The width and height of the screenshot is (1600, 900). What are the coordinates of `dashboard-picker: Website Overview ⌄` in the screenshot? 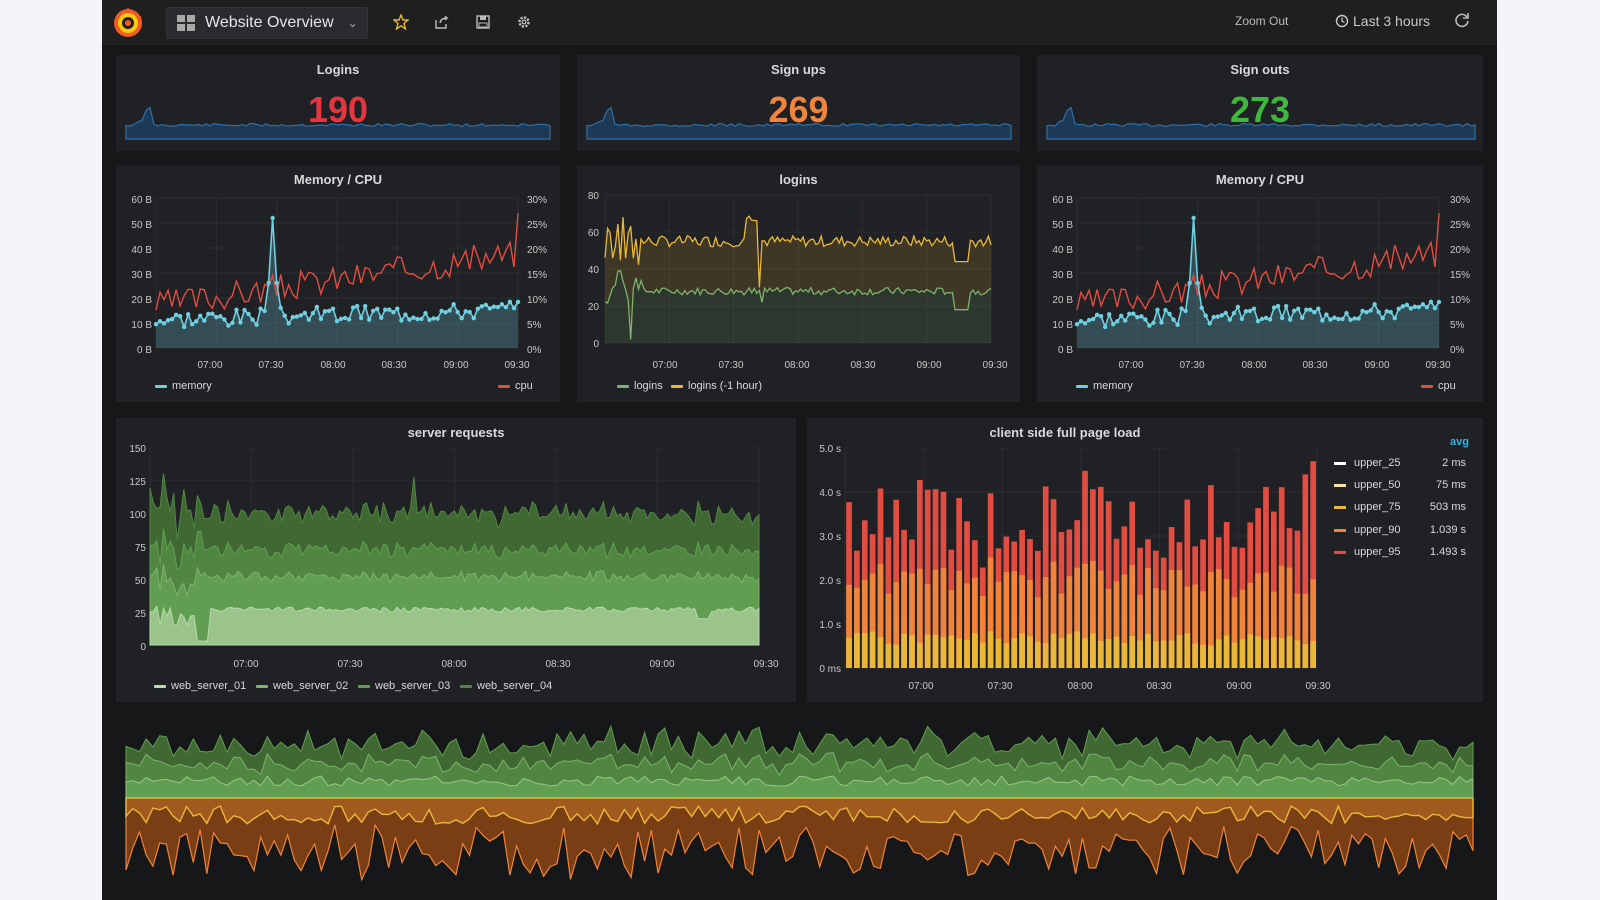 It's located at (267, 23).